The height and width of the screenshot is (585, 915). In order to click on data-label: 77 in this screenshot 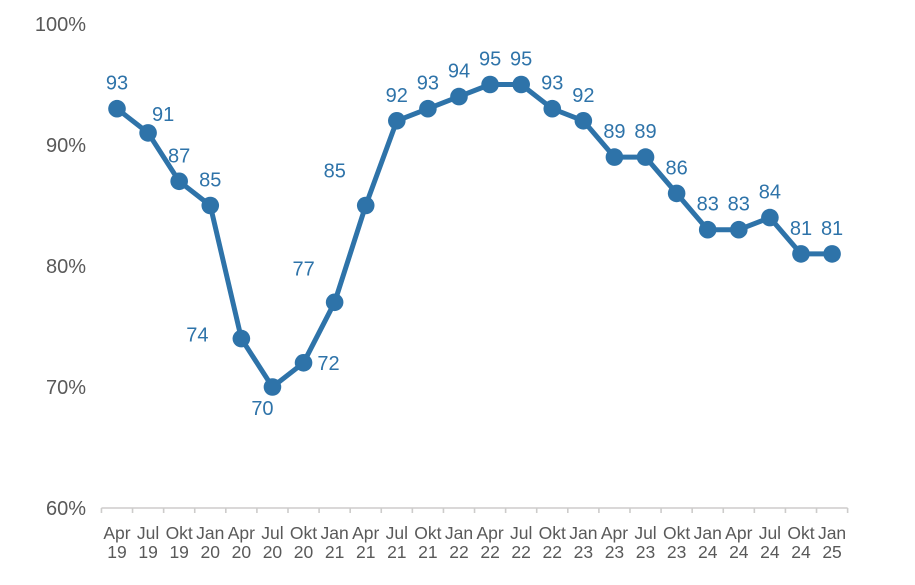, I will do `click(304, 269)`.